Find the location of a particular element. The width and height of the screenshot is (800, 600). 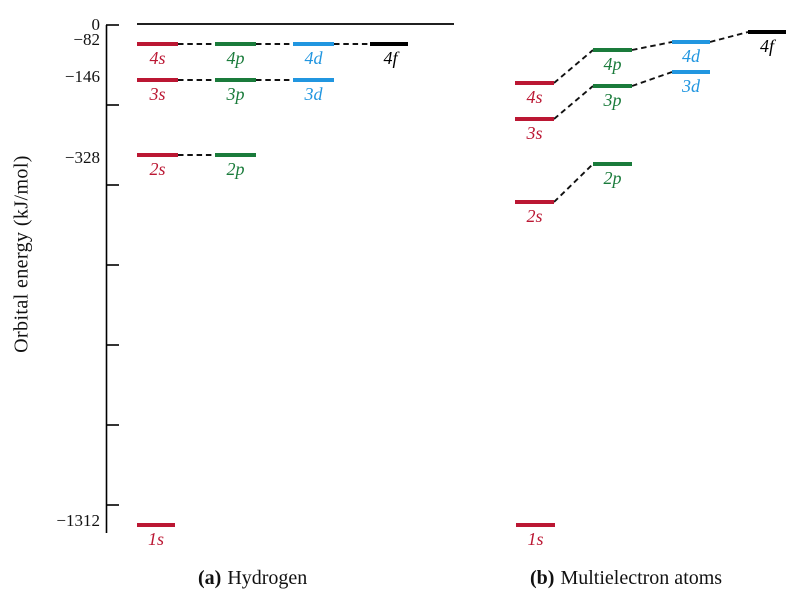

level-bar-b-1s is located at coordinates (535, 525).